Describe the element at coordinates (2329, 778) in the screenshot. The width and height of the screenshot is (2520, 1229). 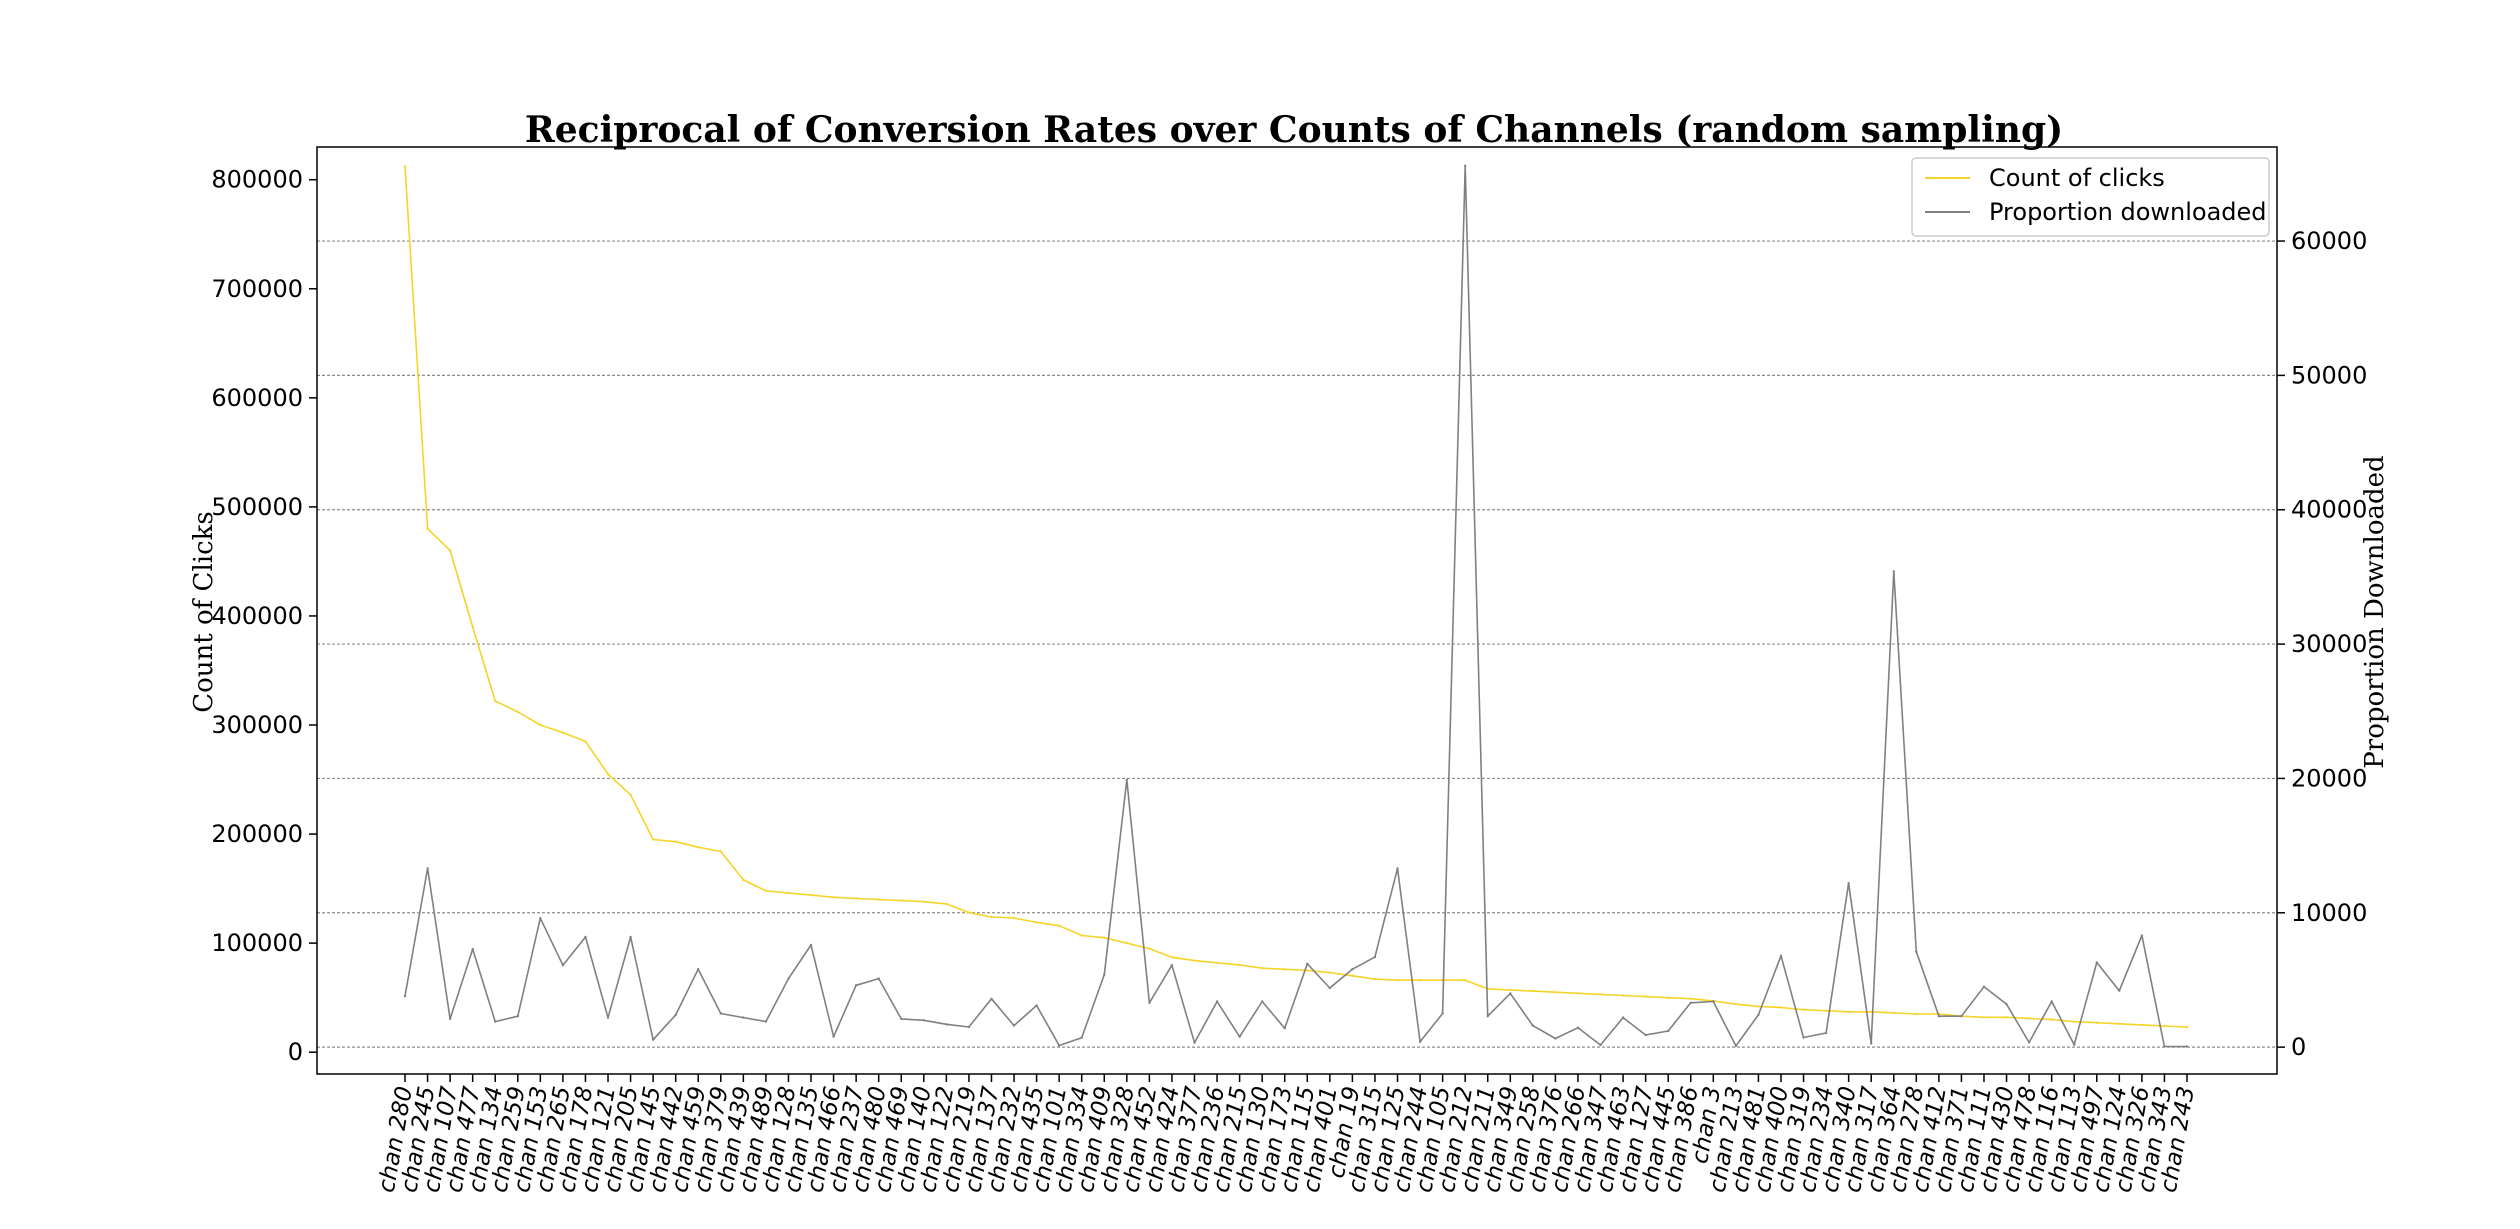
I see `right-tick-label-20000: 20000` at that location.